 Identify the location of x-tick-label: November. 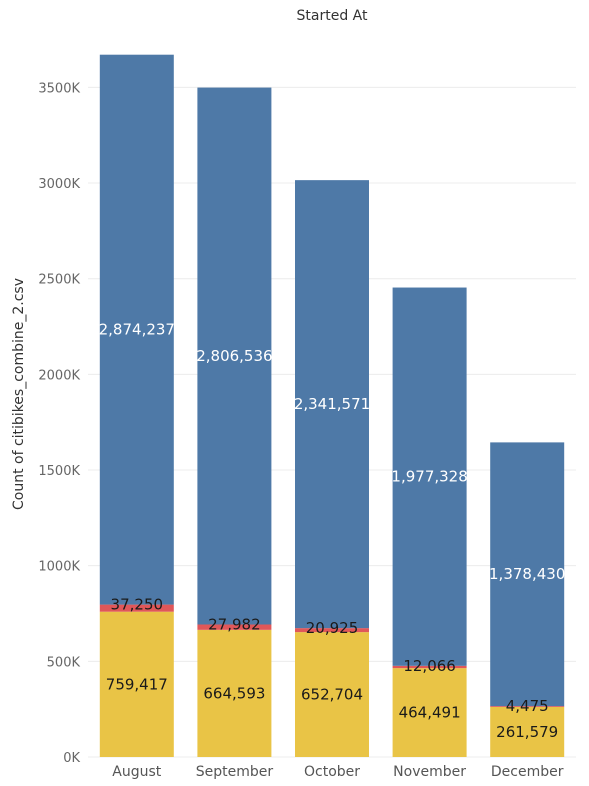
(429, 772).